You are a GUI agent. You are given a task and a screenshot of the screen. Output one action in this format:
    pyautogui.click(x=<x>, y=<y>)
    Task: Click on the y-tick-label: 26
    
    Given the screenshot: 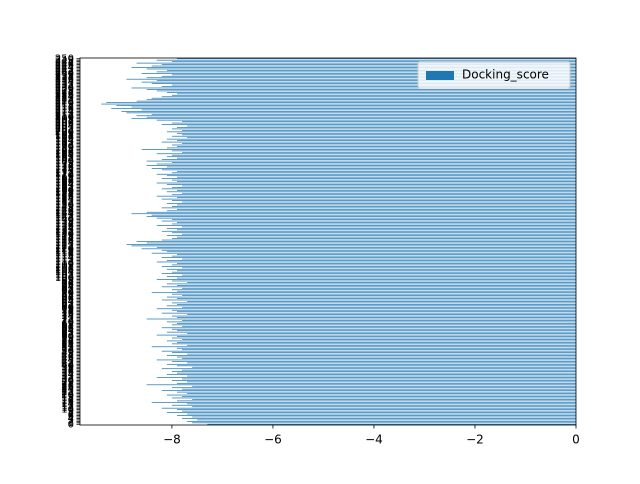 What is the action you would take?
    pyautogui.click(x=67, y=386)
    